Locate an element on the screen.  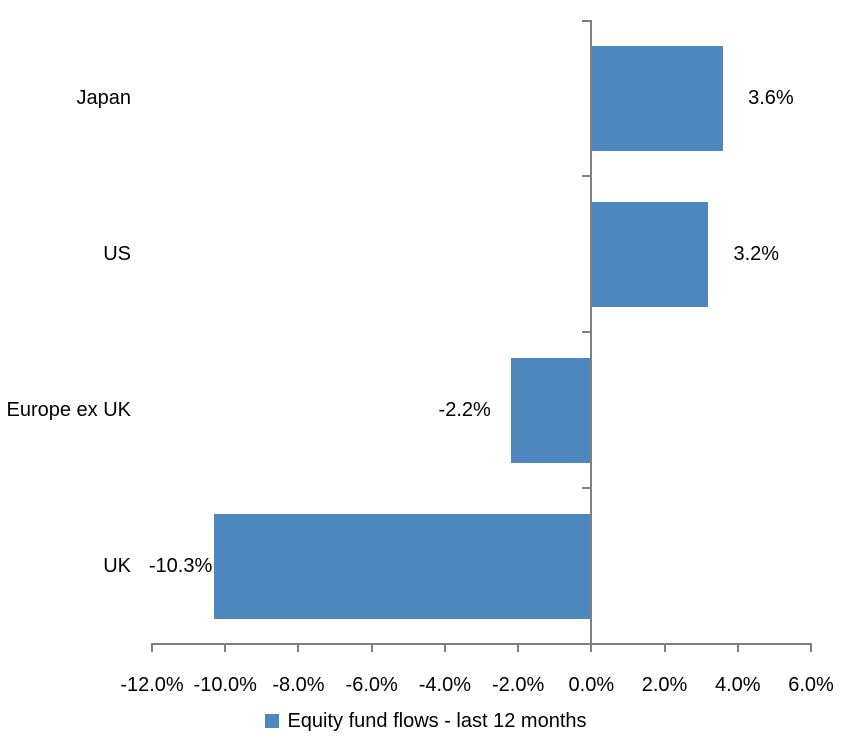
data-label-uk: -10.3% is located at coordinates (180, 565).